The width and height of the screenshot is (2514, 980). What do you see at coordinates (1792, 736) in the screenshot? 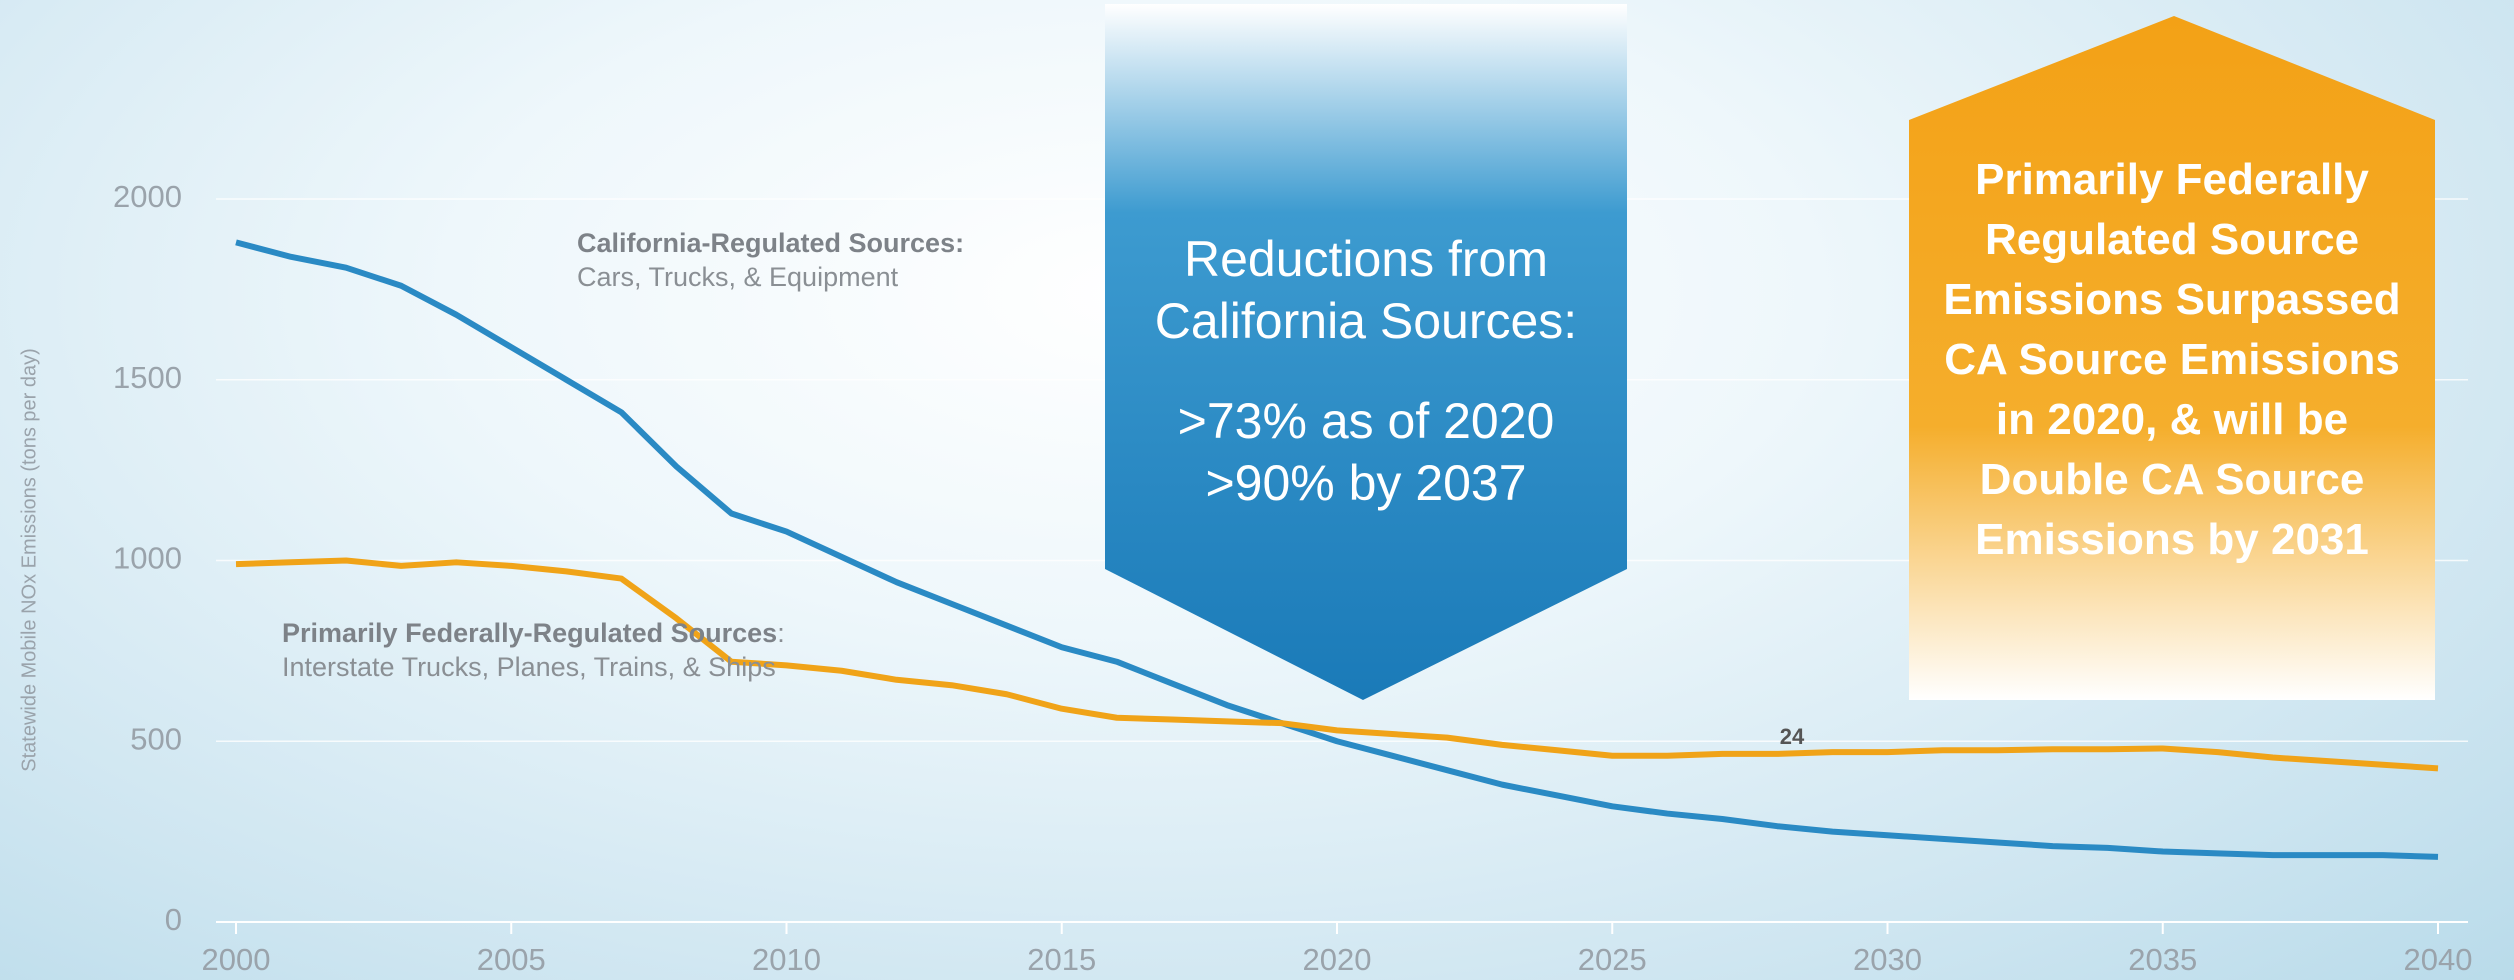
I see `marker-label: 24` at bounding box center [1792, 736].